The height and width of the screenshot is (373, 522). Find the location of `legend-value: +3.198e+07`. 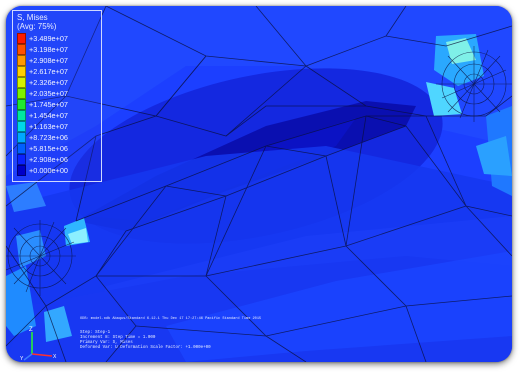

legend-value: +3.198e+07 is located at coordinates (48, 49).